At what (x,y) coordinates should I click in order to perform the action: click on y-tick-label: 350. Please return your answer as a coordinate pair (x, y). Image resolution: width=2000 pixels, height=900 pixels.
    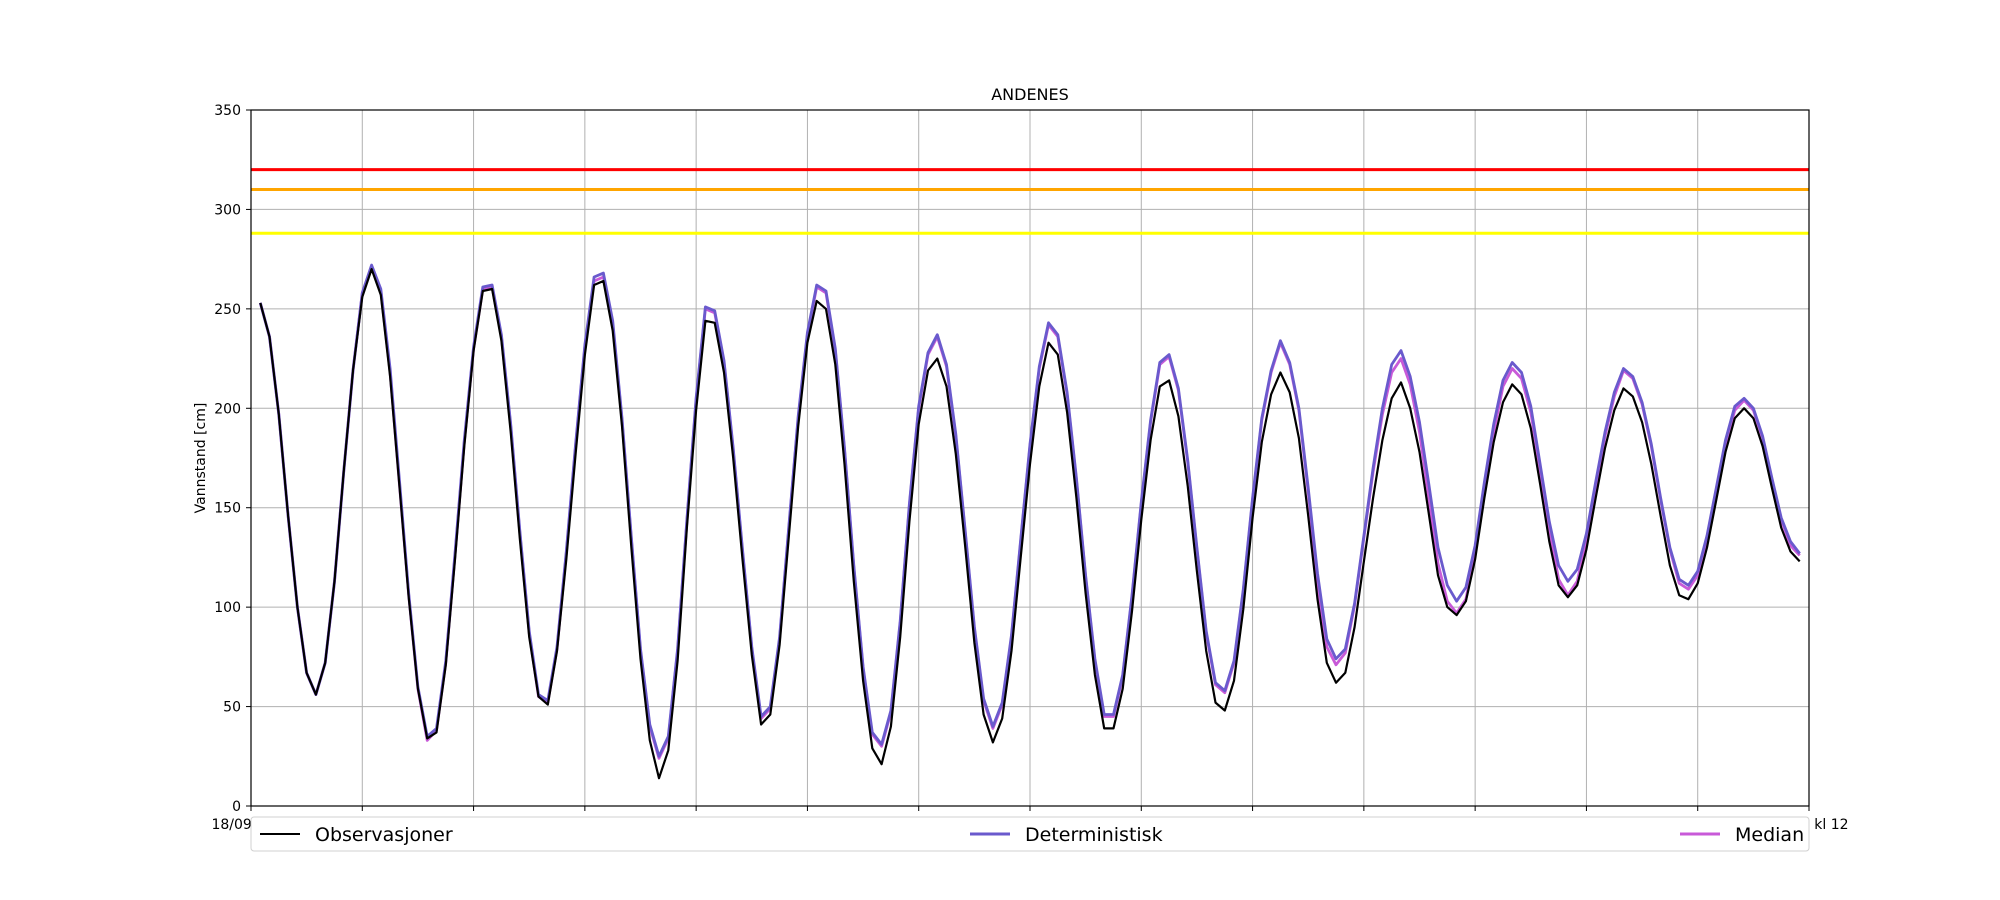
    Looking at the image, I should click on (227, 111).